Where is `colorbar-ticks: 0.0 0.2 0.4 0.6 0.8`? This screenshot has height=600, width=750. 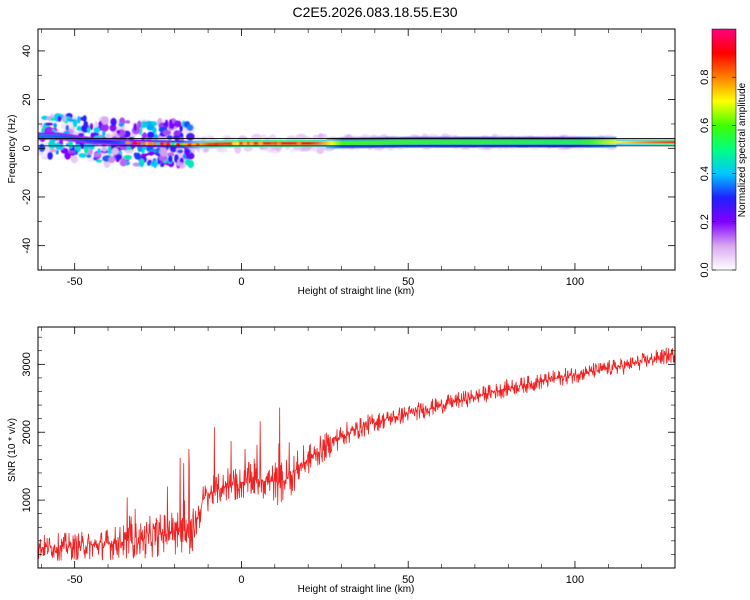 colorbar-ticks: 0.0 0.2 0.4 0.6 0.8 is located at coordinates (717, 174).